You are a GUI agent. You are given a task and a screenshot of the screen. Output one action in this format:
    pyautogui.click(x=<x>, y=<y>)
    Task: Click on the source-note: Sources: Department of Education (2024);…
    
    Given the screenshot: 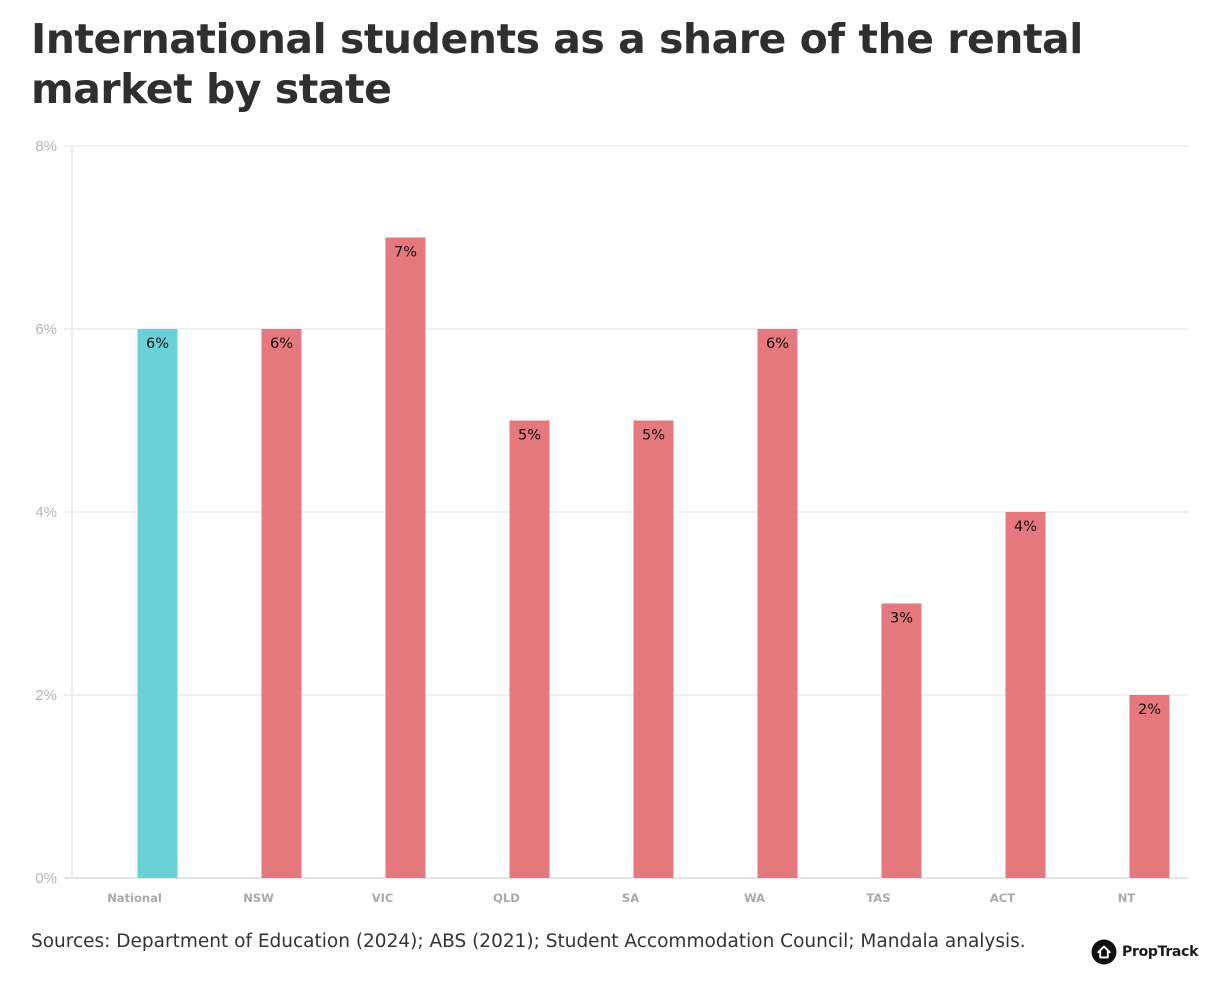 What is the action you would take?
    pyautogui.click(x=528, y=941)
    